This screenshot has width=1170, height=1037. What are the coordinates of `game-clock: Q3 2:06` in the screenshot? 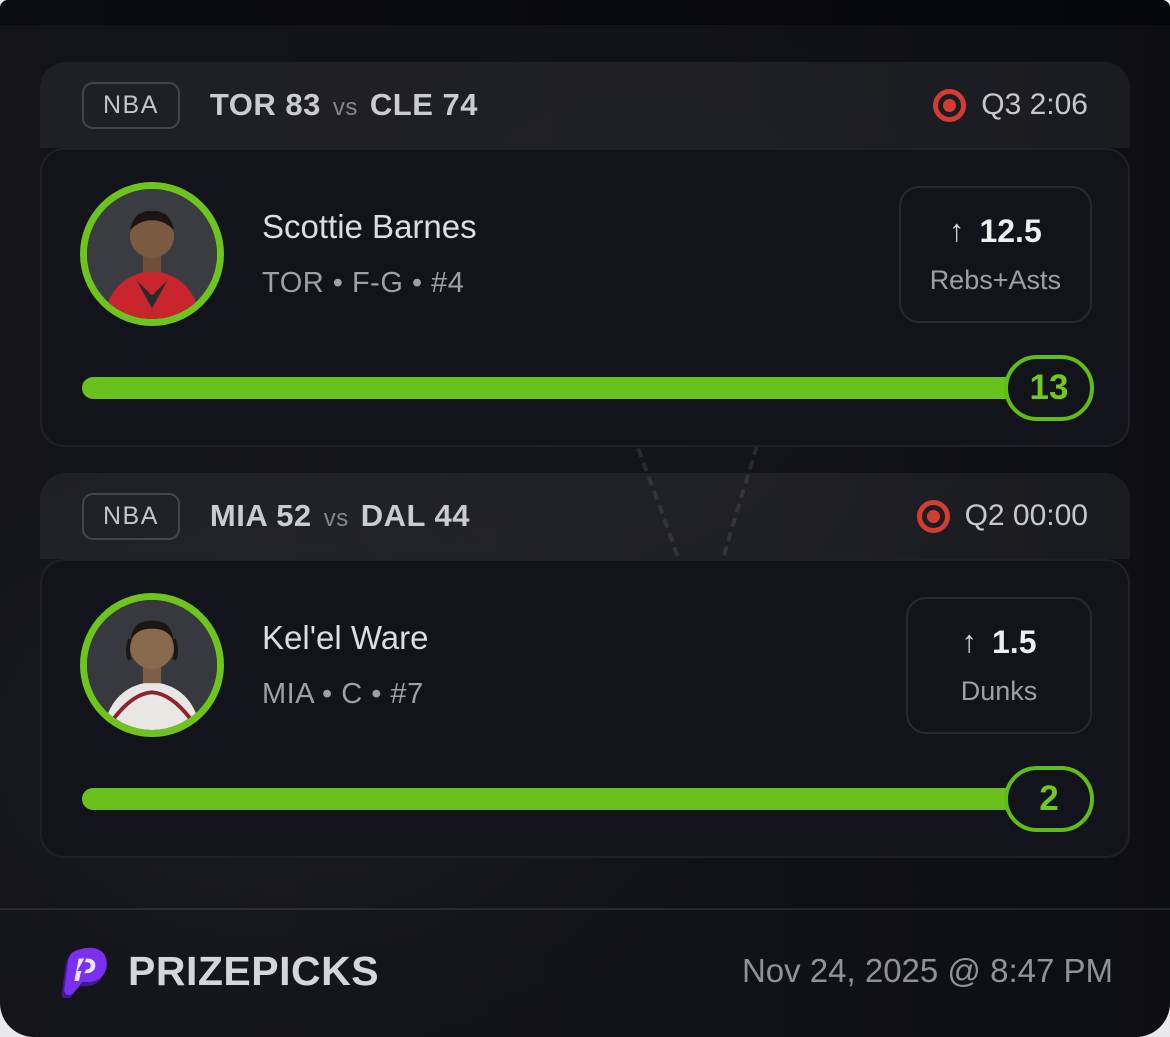 It's located at (1034, 104).